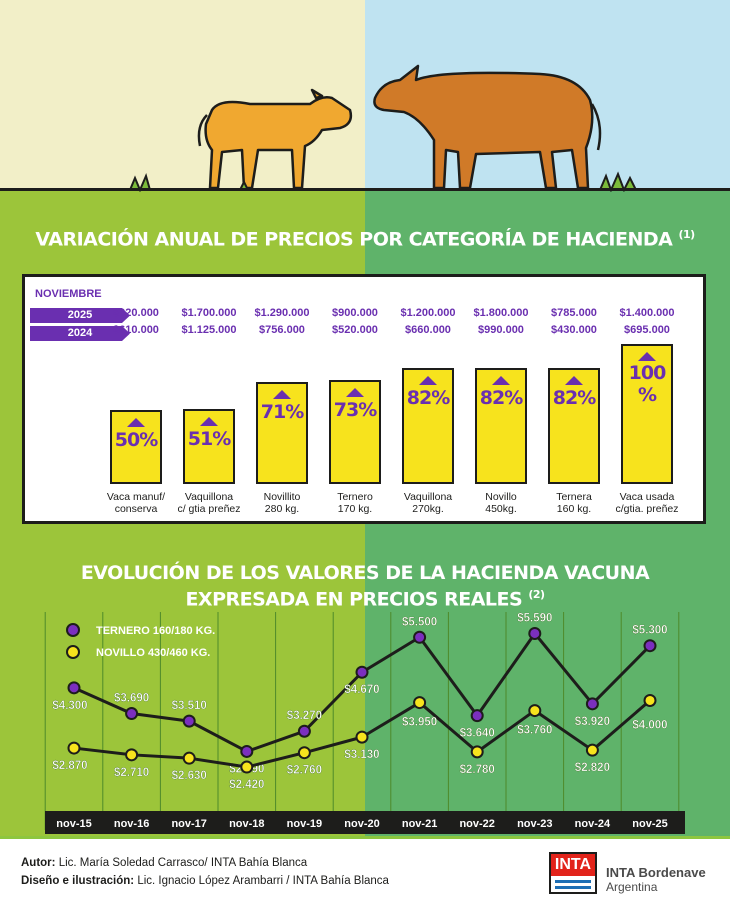 This screenshot has height=913, width=730. What do you see at coordinates (428, 313) in the screenshot?
I see `price-2025: $1.200.000` at bounding box center [428, 313].